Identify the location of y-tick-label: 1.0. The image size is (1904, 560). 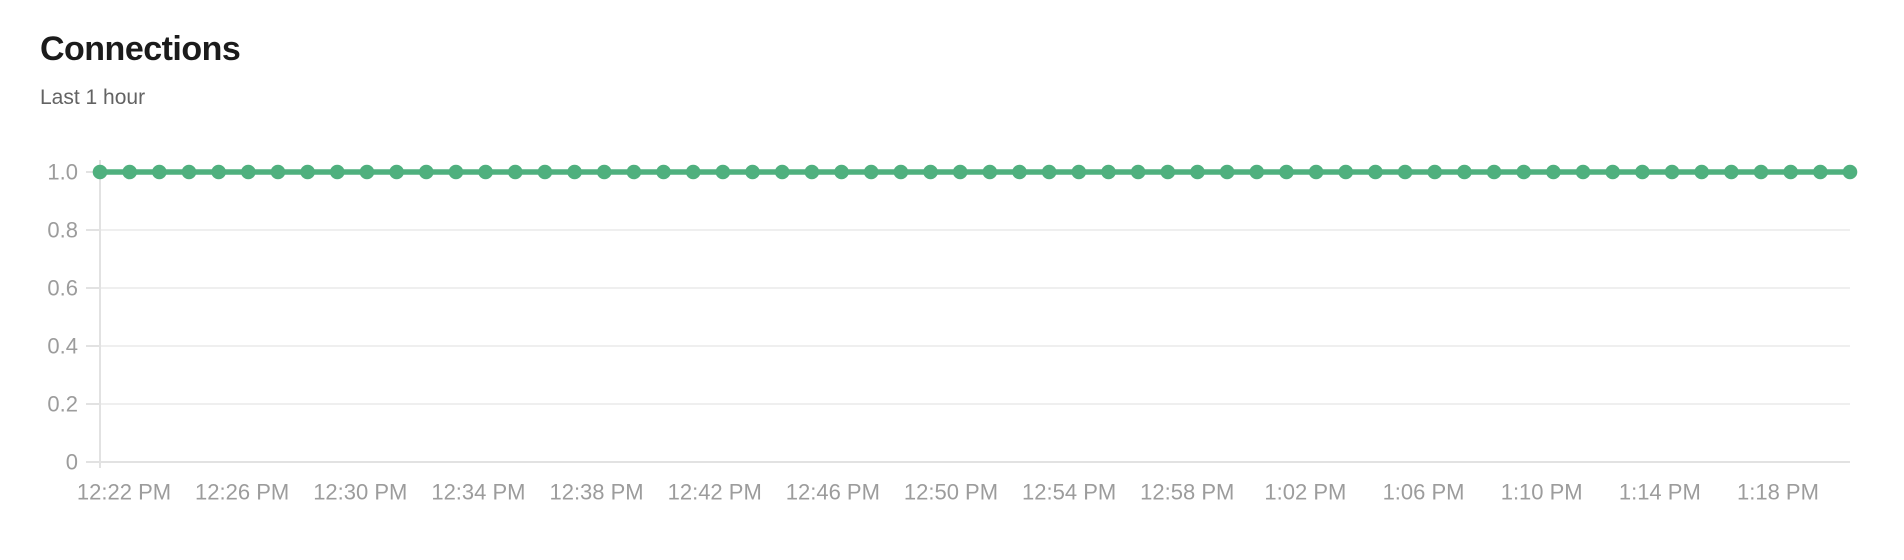
(62, 172).